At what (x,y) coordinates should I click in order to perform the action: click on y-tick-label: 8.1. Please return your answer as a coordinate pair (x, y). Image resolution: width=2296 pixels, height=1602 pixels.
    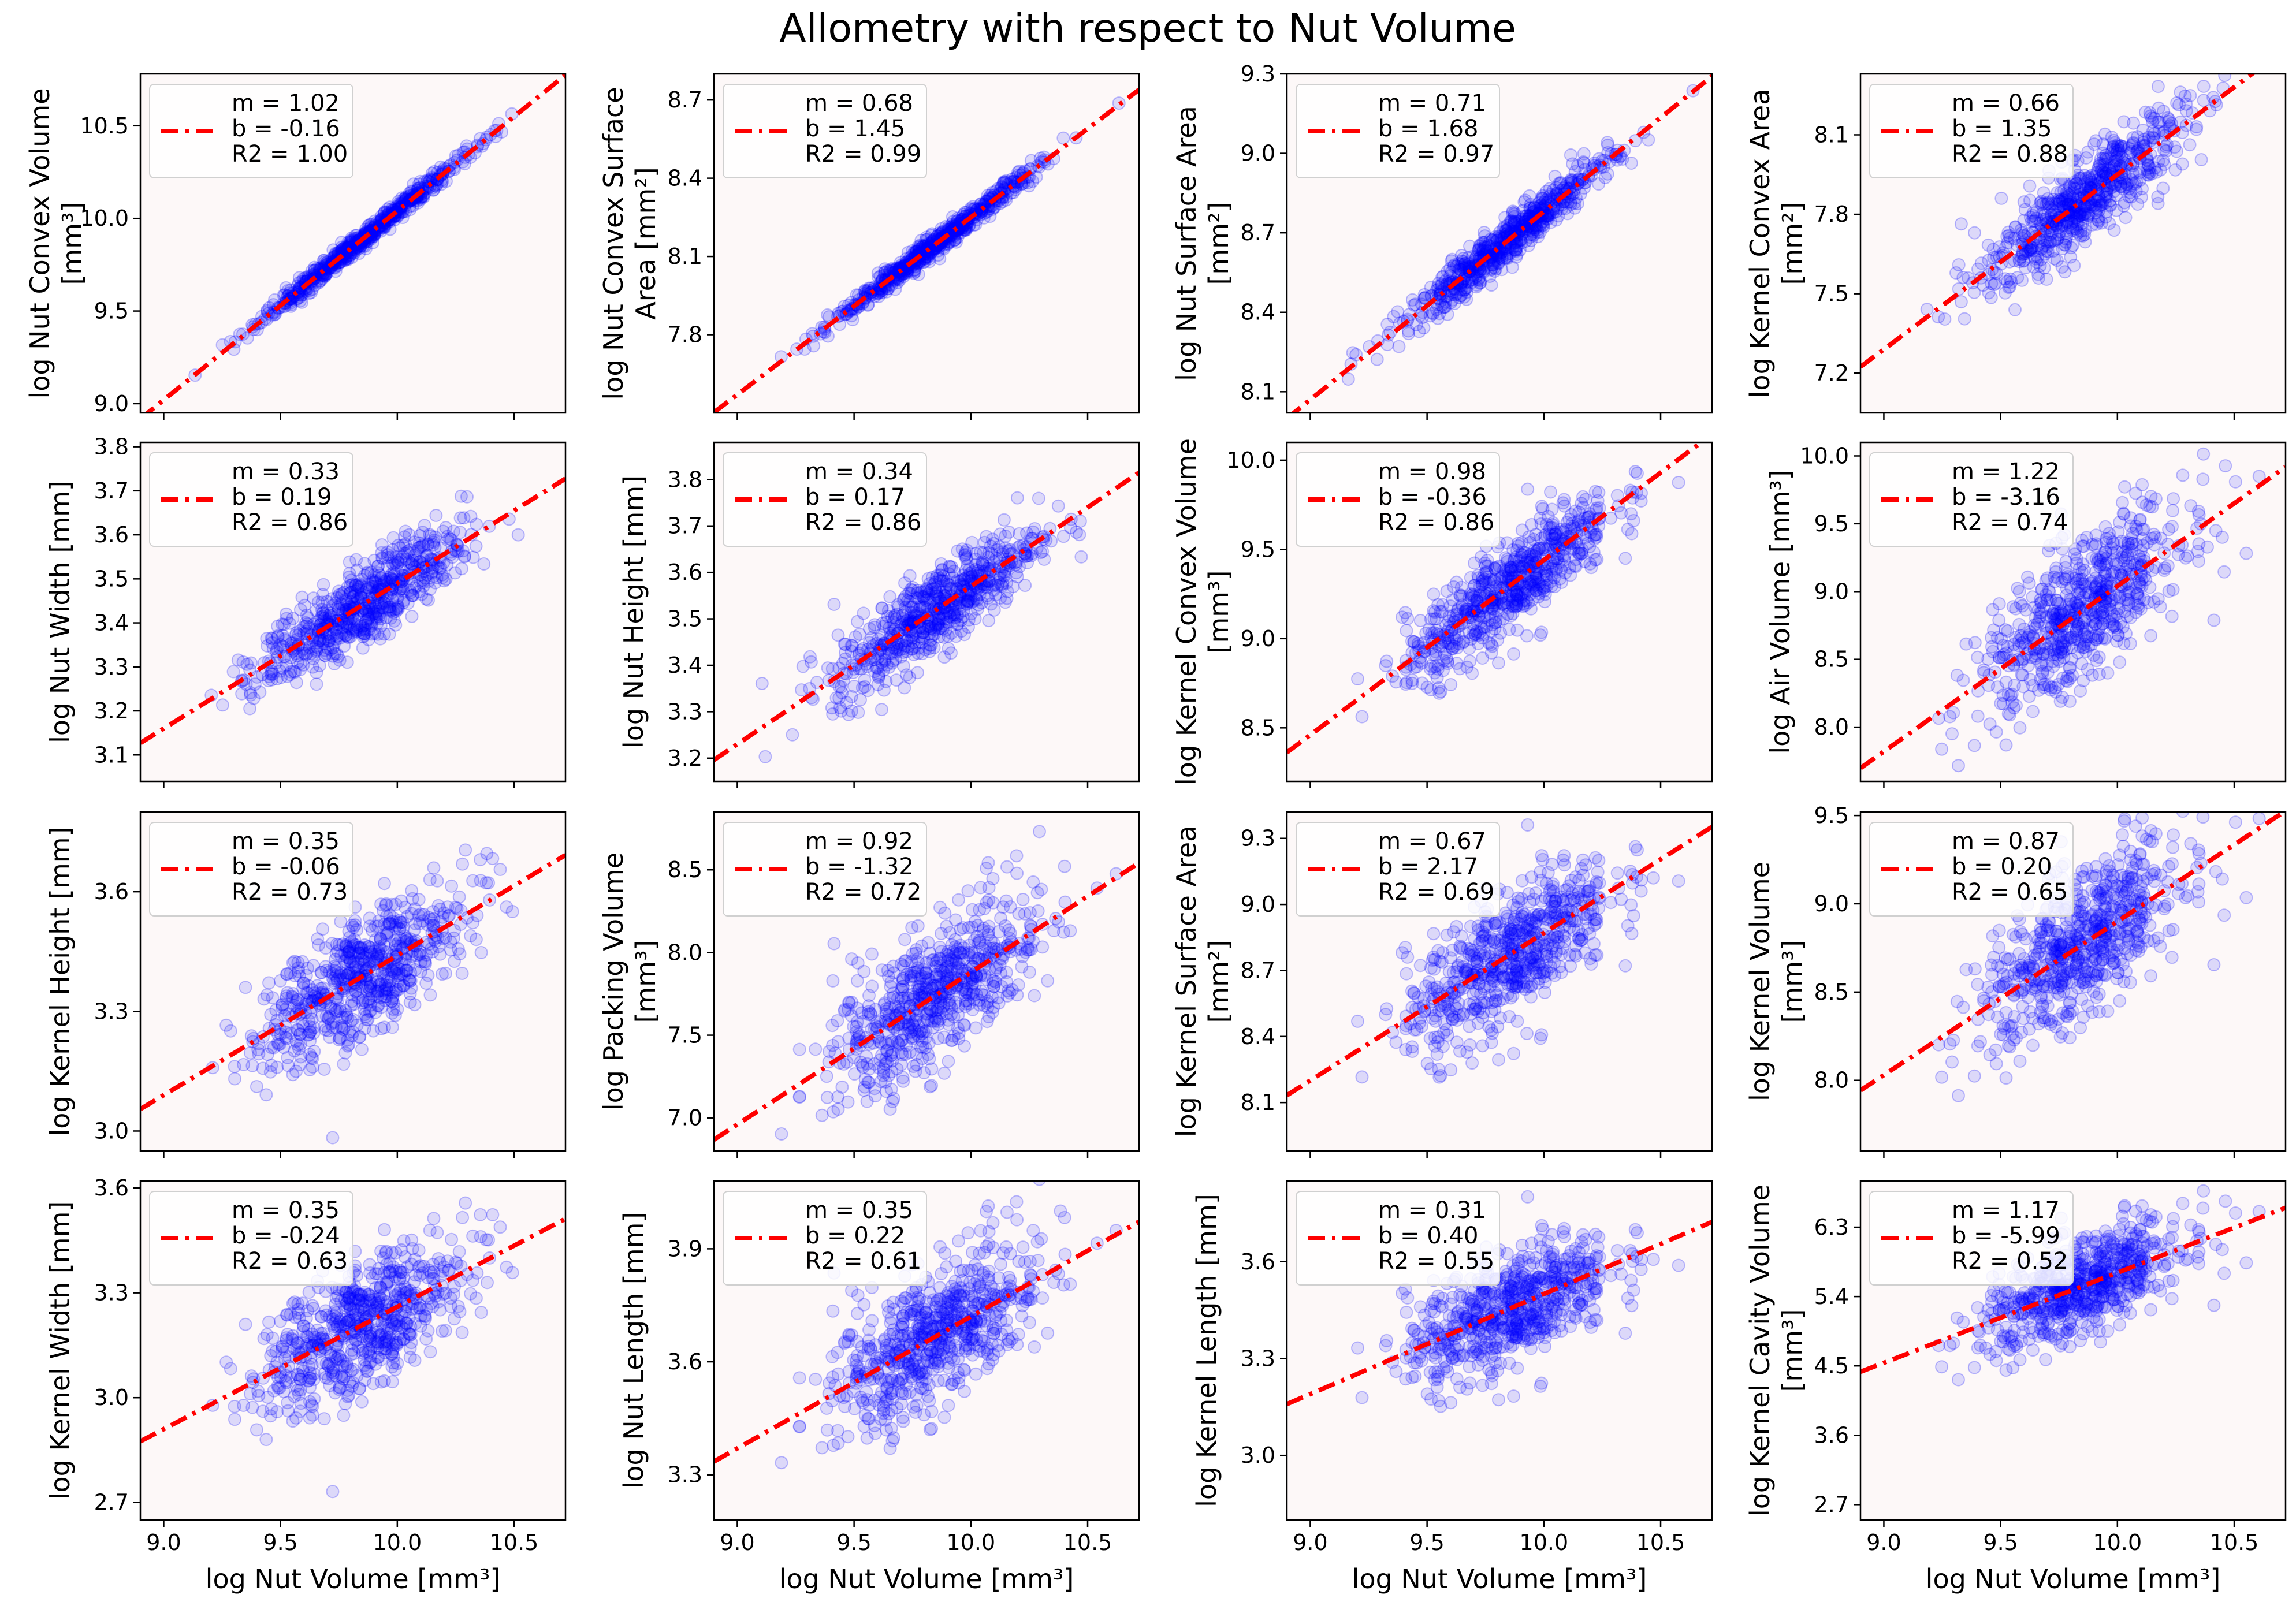
    Looking at the image, I should click on (1258, 392).